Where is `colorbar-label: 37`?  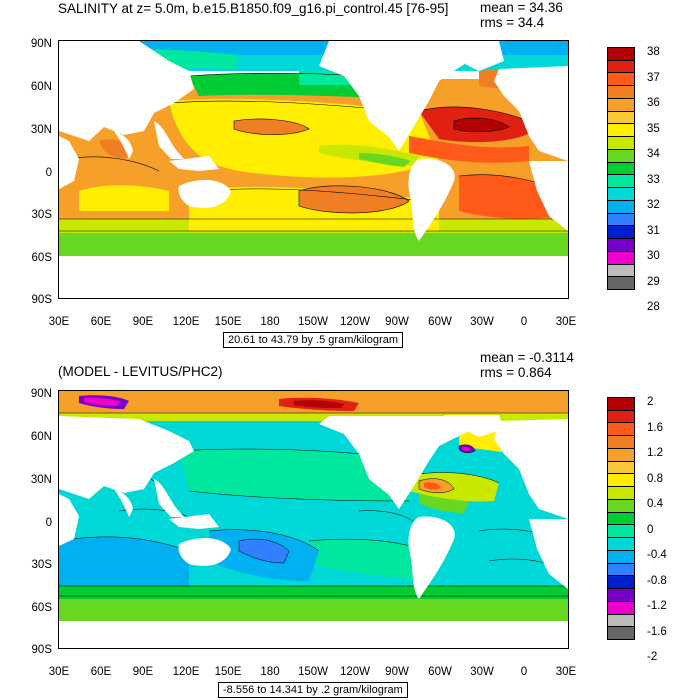 colorbar-label: 37 is located at coordinates (653, 77).